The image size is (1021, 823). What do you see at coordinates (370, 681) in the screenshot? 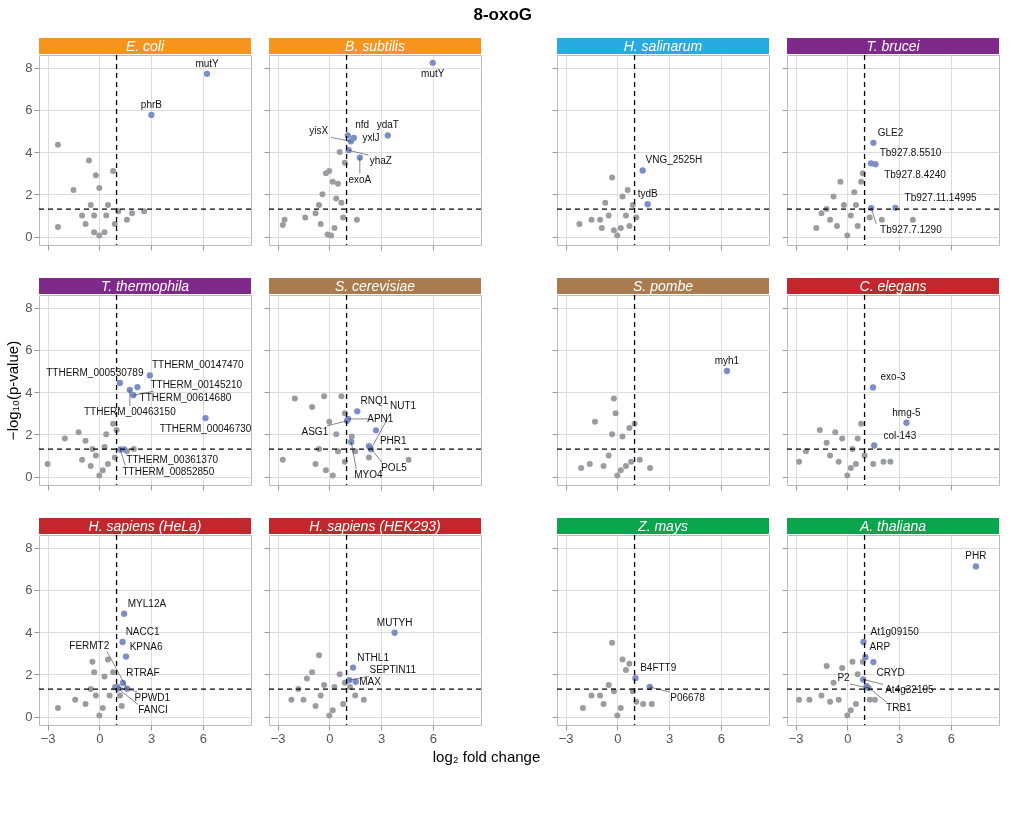
I see `annotation: MAX` at bounding box center [370, 681].